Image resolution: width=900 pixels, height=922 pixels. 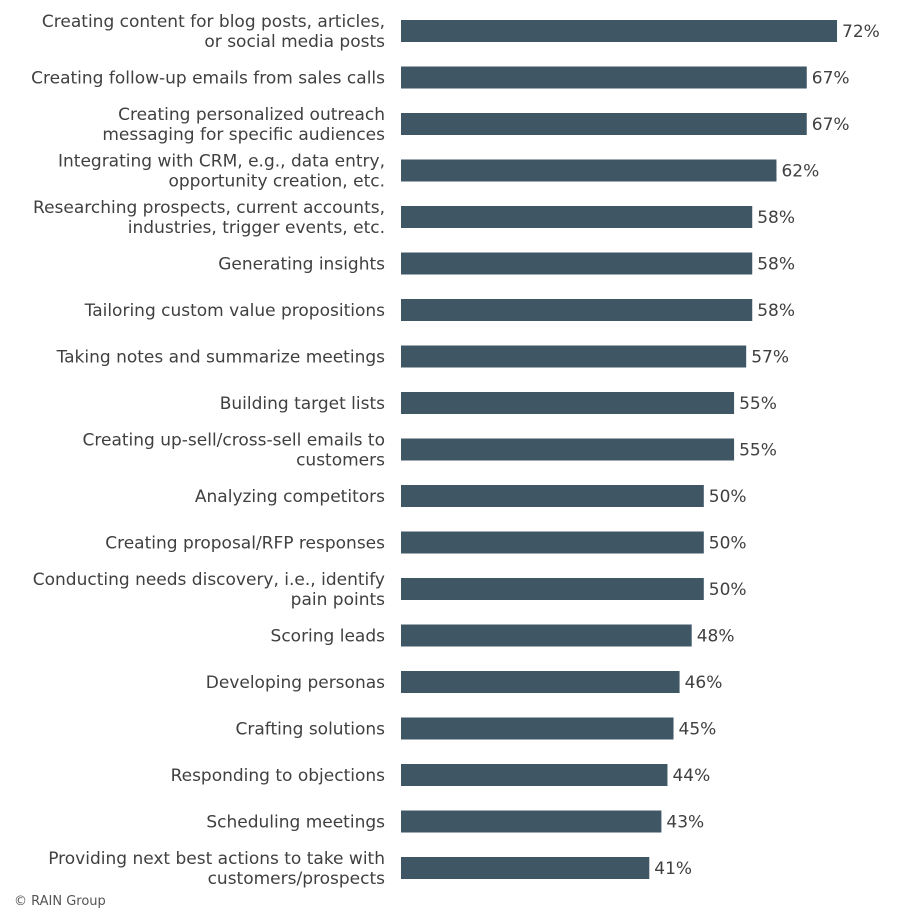 I want to click on category-label: Analyzing competitors, so click(x=290, y=497).